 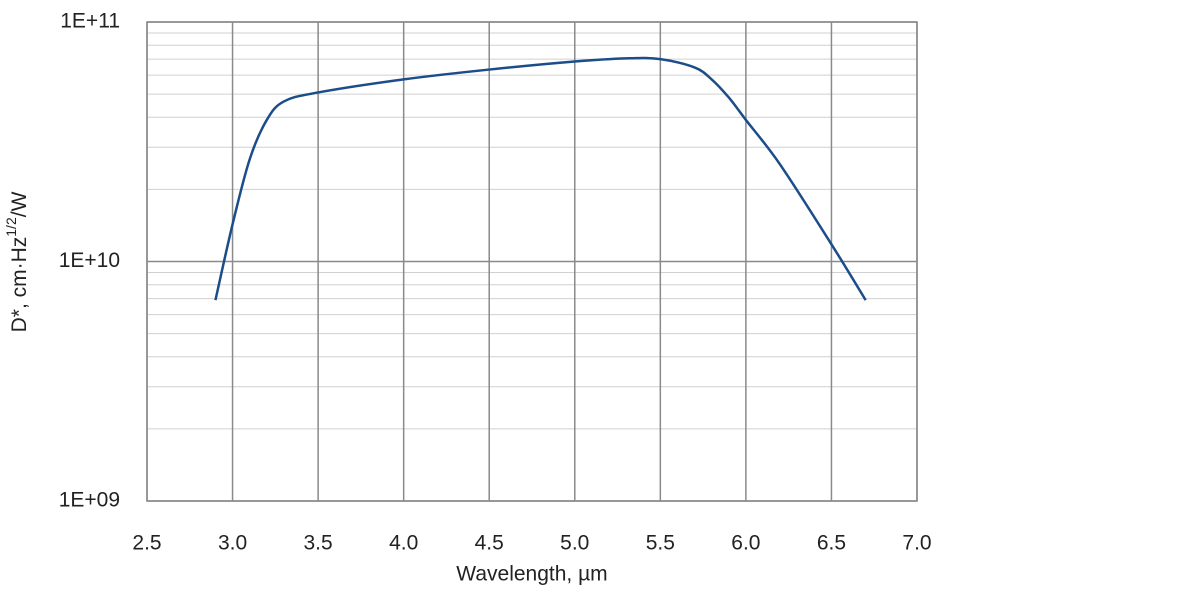 What do you see at coordinates (489, 543) in the screenshot?
I see `x-tick-label: 4.5` at bounding box center [489, 543].